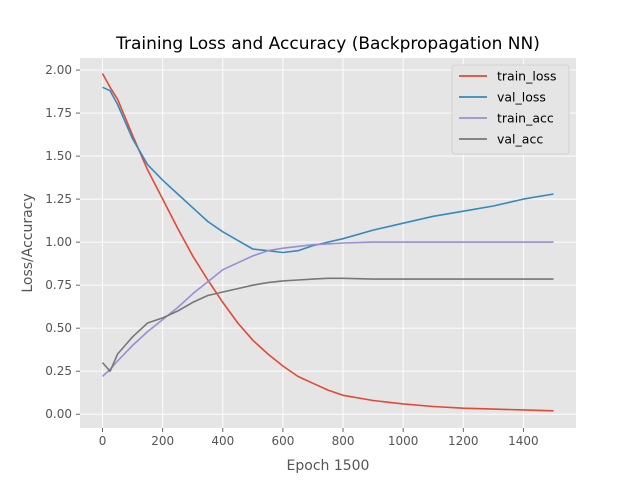 The height and width of the screenshot is (484, 640). Describe the element at coordinates (58, 70) in the screenshot. I see `y-tick-label: 2.00` at that location.